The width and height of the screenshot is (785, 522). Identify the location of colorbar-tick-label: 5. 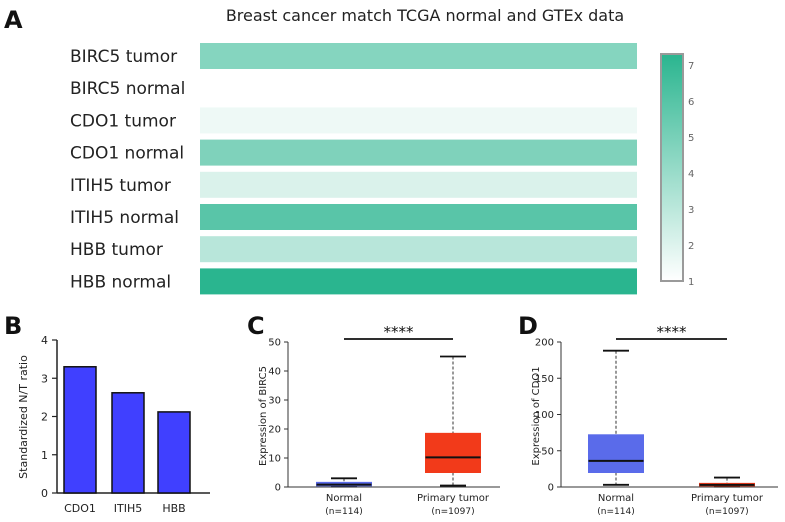
(691, 138).